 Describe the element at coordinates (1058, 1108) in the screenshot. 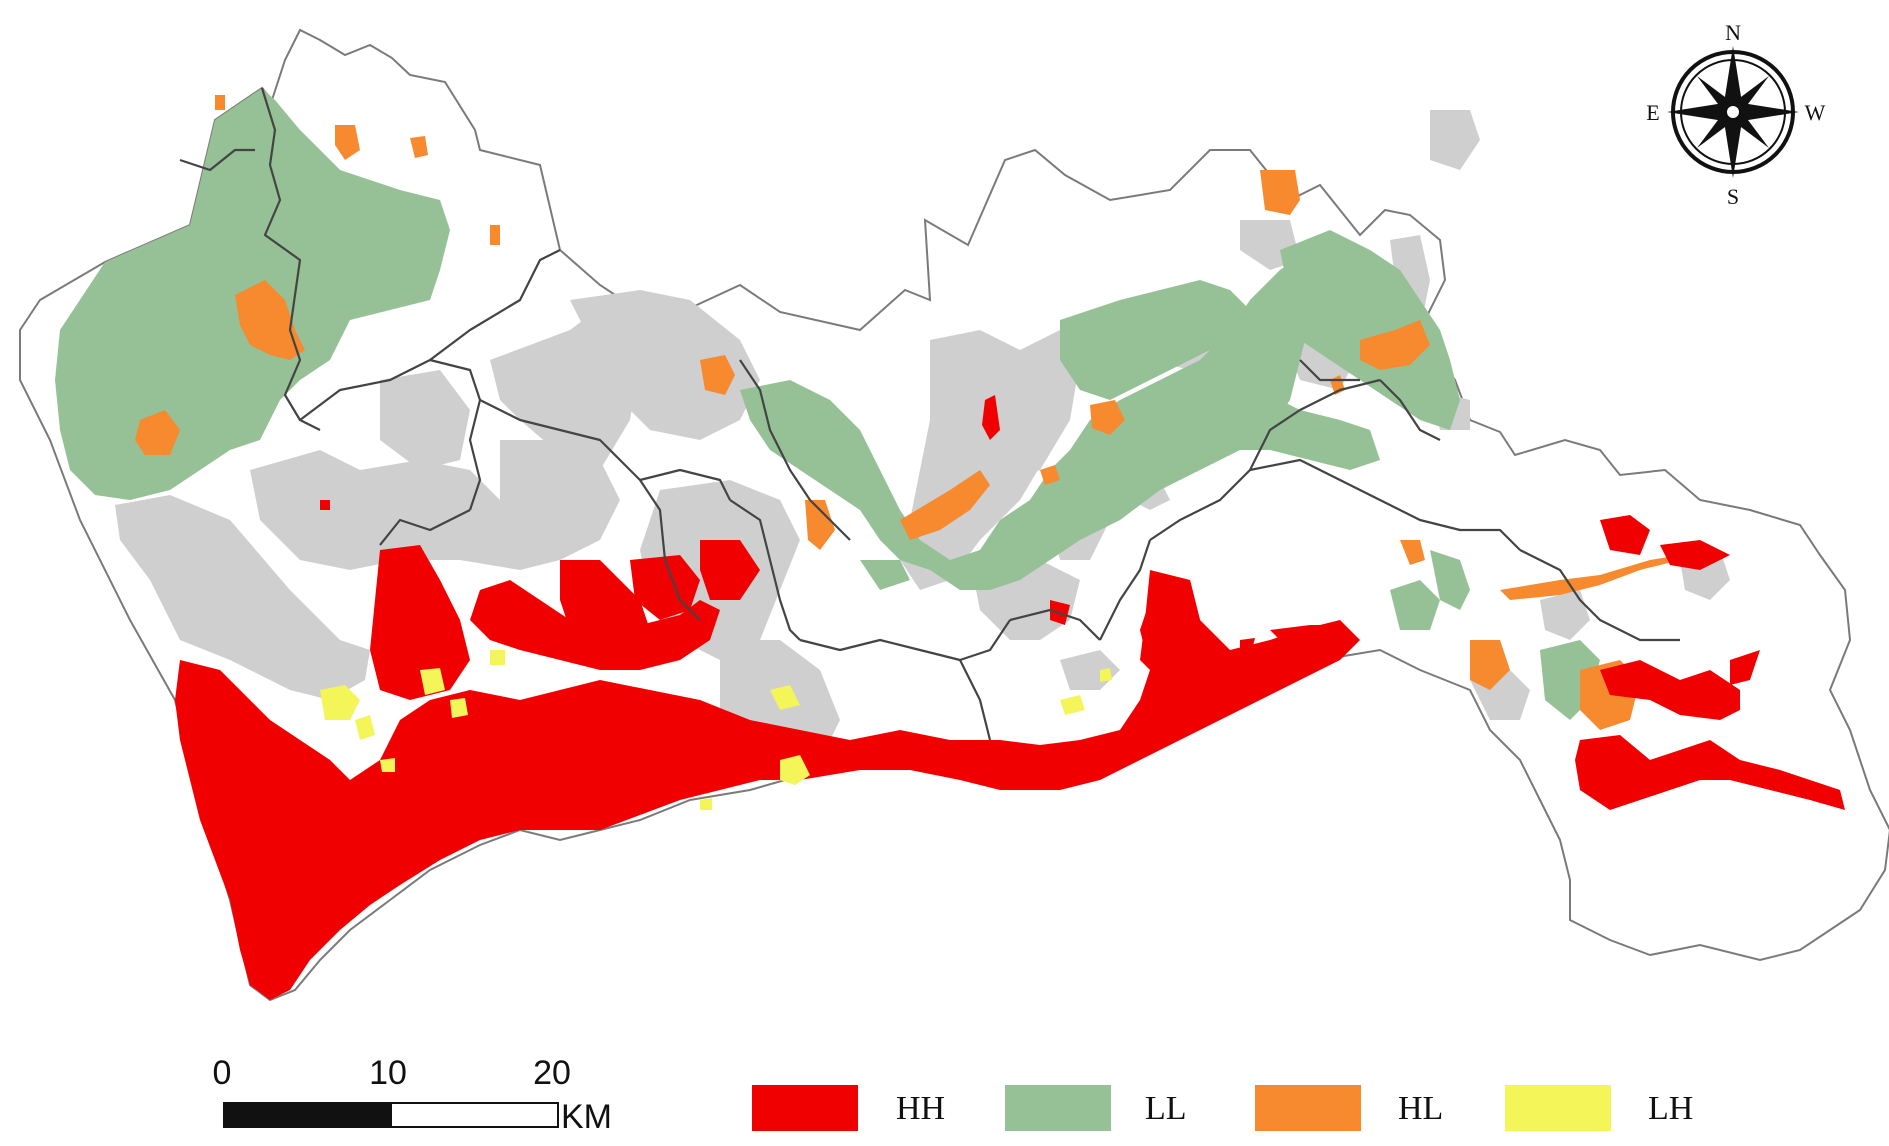

I see `legend-swatch-ll` at that location.